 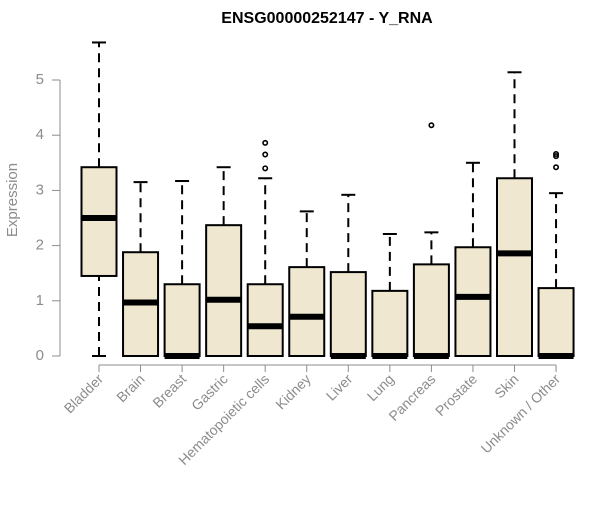 I want to click on y-tick-label: 4, so click(x=40, y=134).